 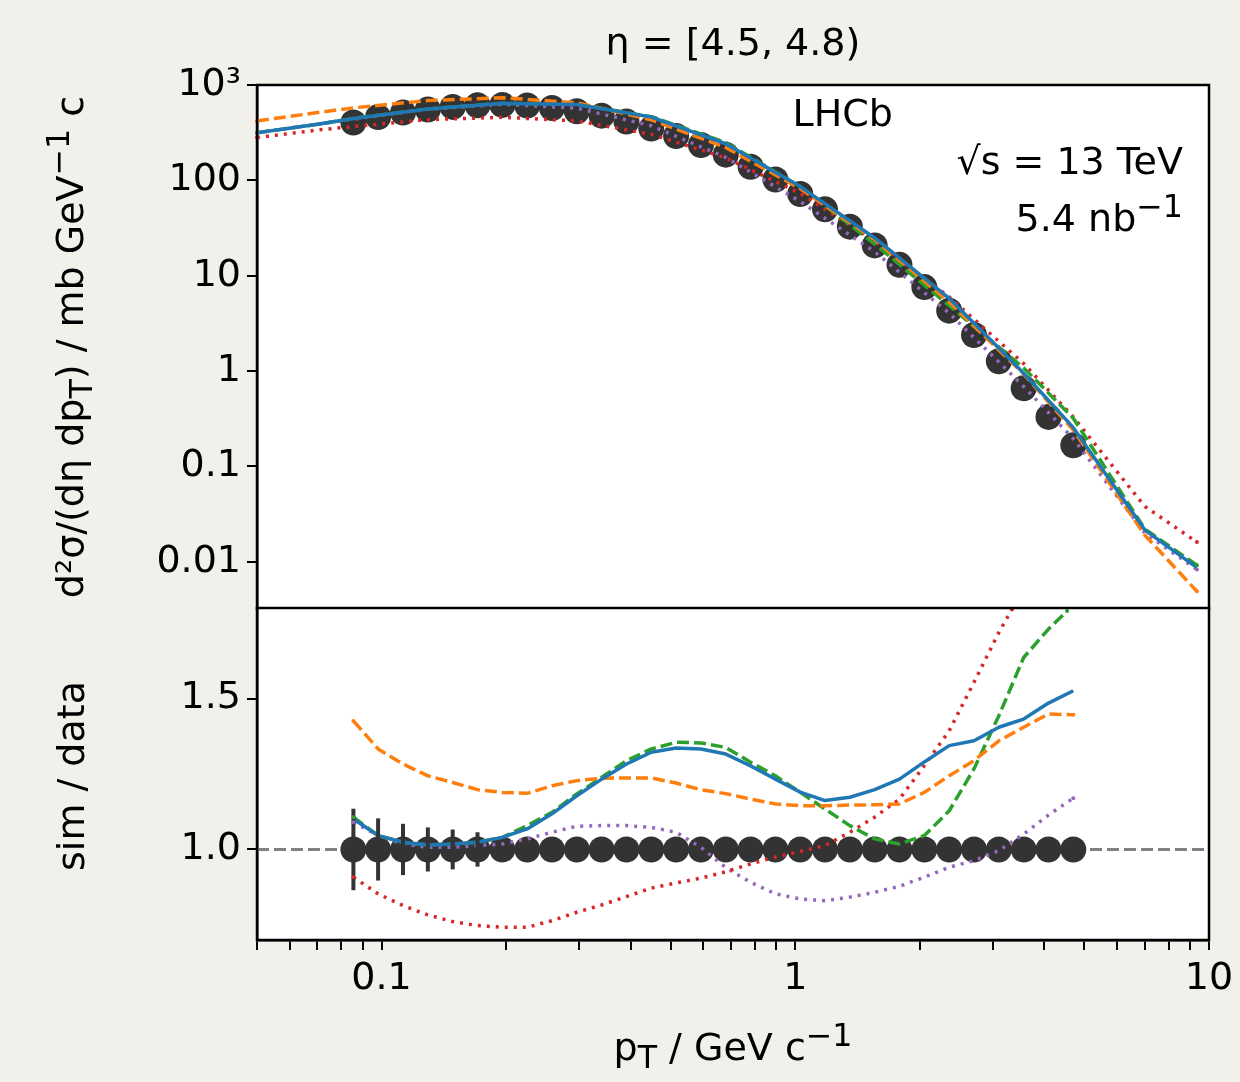 What do you see at coordinates (1209, 975) in the screenshot?
I see `x-tick-label: 10` at bounding box center [1209, 975].